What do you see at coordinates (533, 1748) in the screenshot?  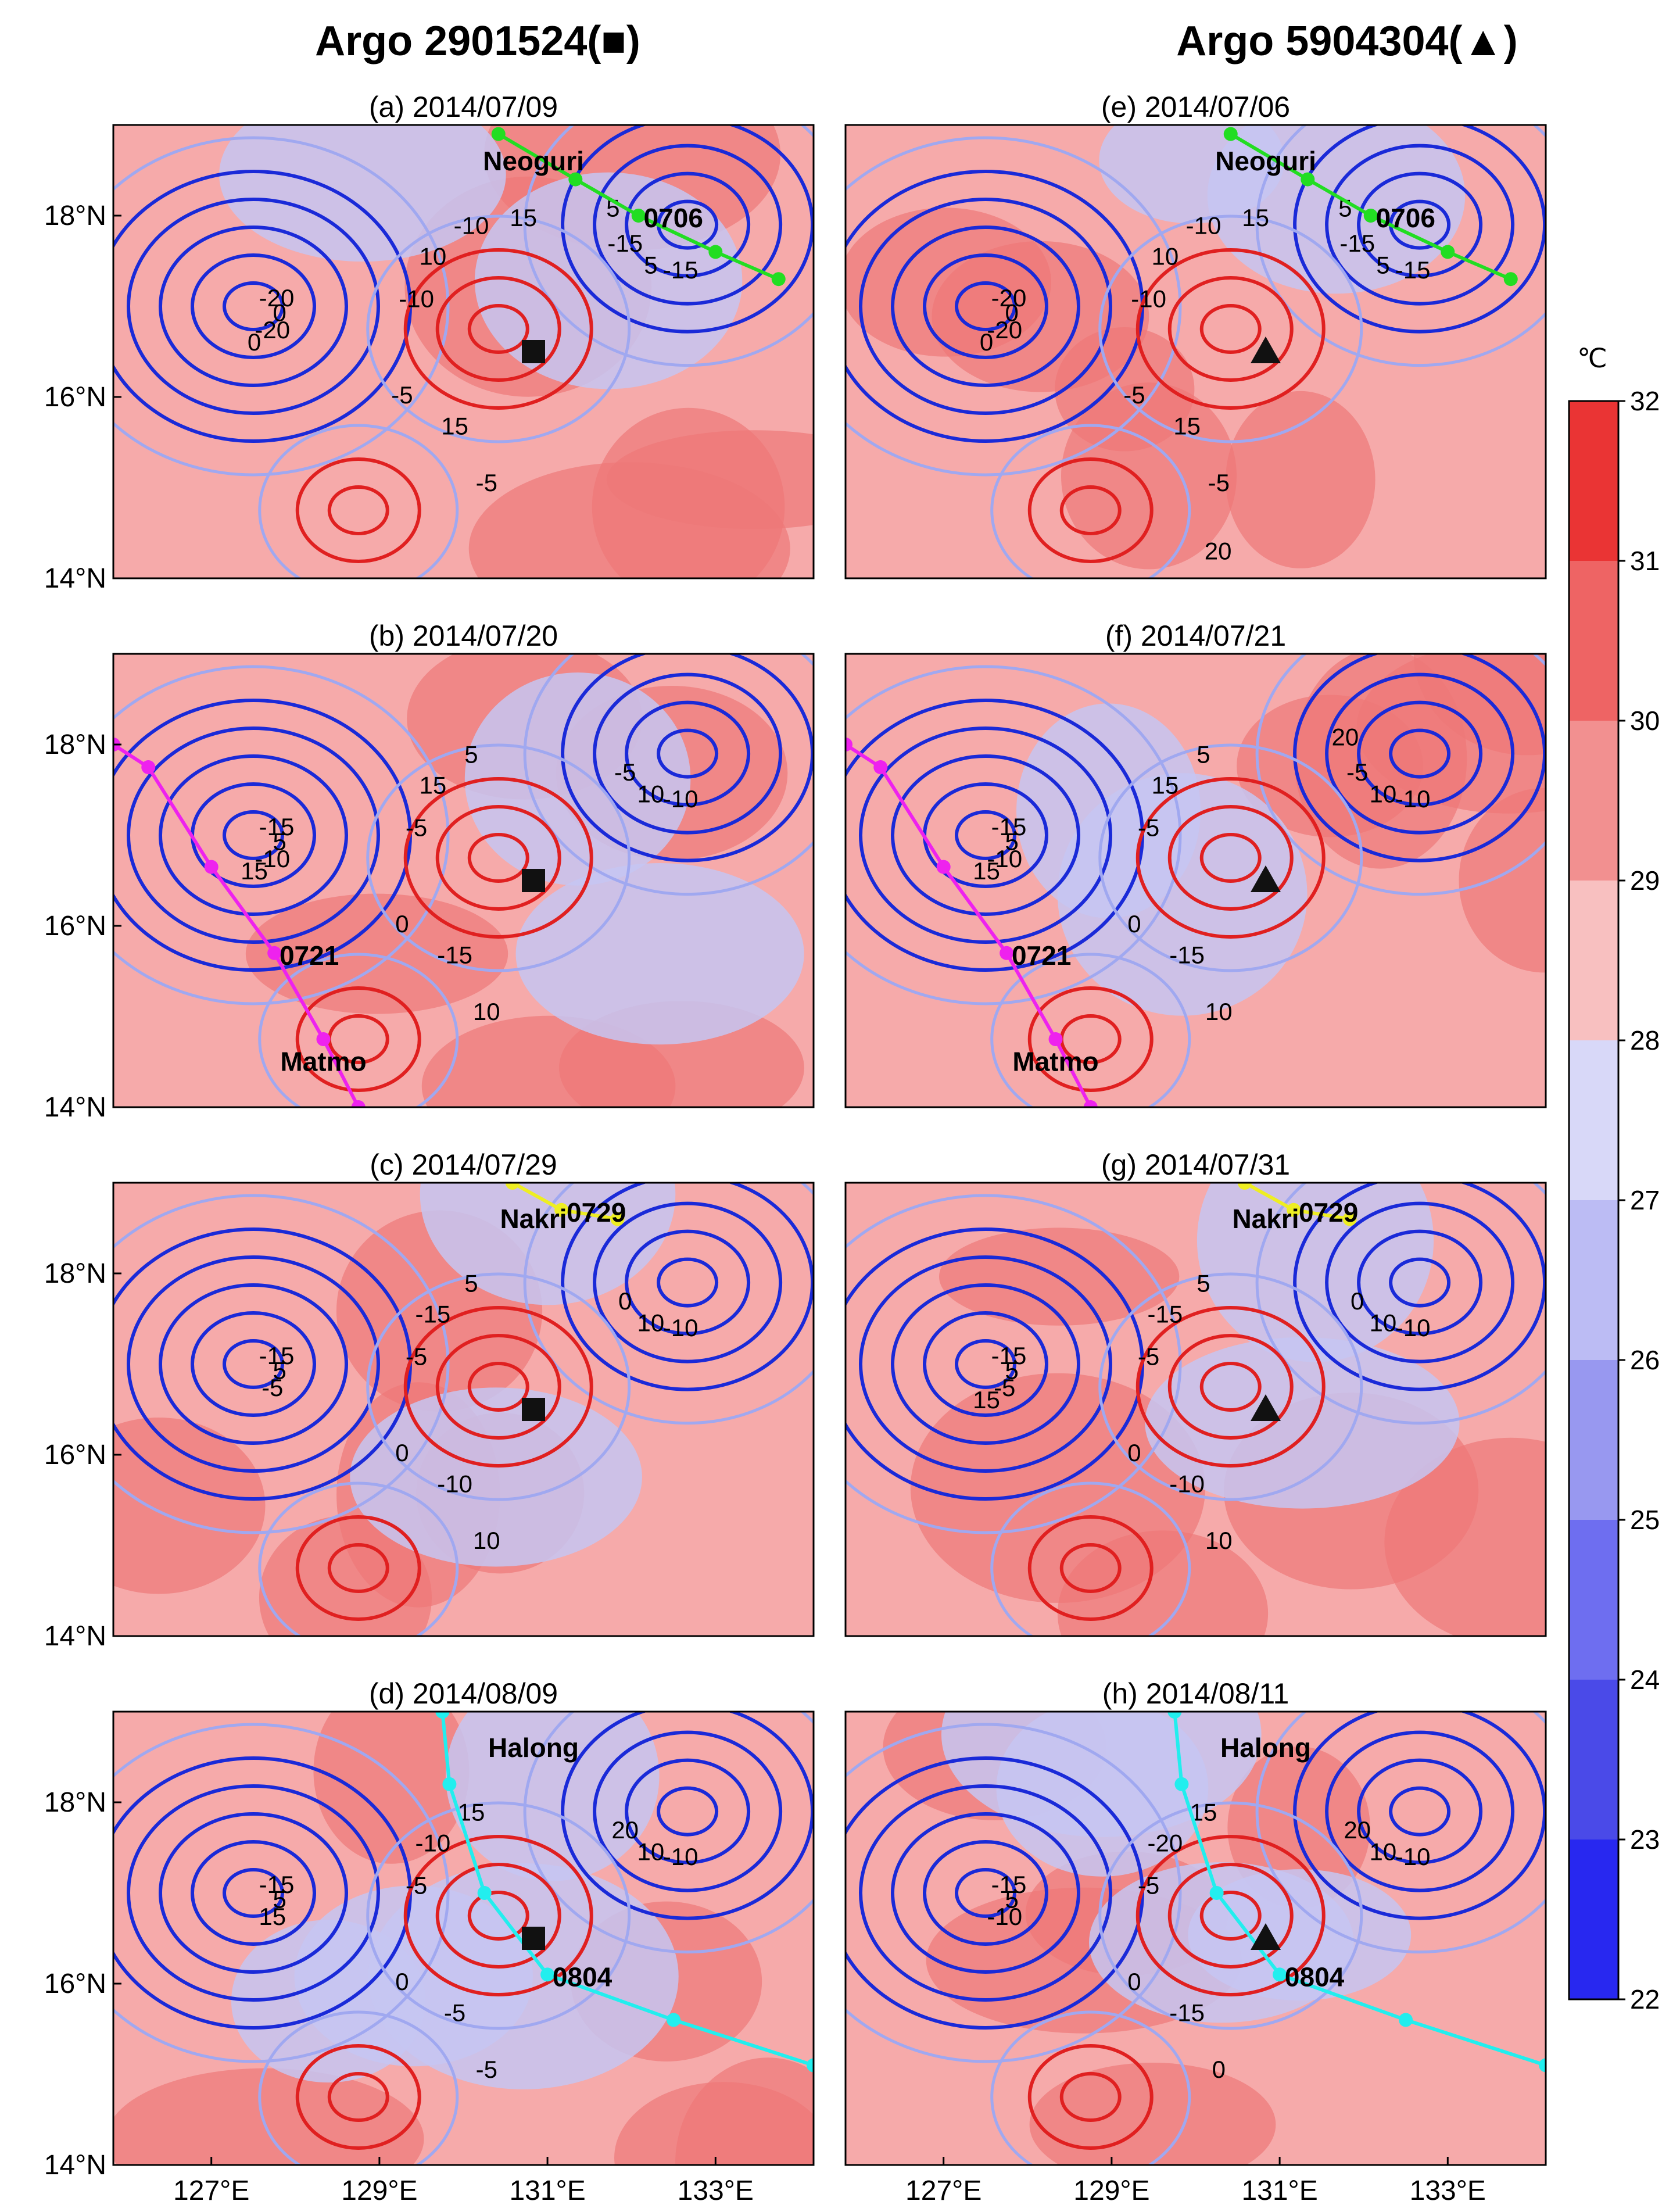 I see `storm-name: Halong` at bounding box center [533, 1748].